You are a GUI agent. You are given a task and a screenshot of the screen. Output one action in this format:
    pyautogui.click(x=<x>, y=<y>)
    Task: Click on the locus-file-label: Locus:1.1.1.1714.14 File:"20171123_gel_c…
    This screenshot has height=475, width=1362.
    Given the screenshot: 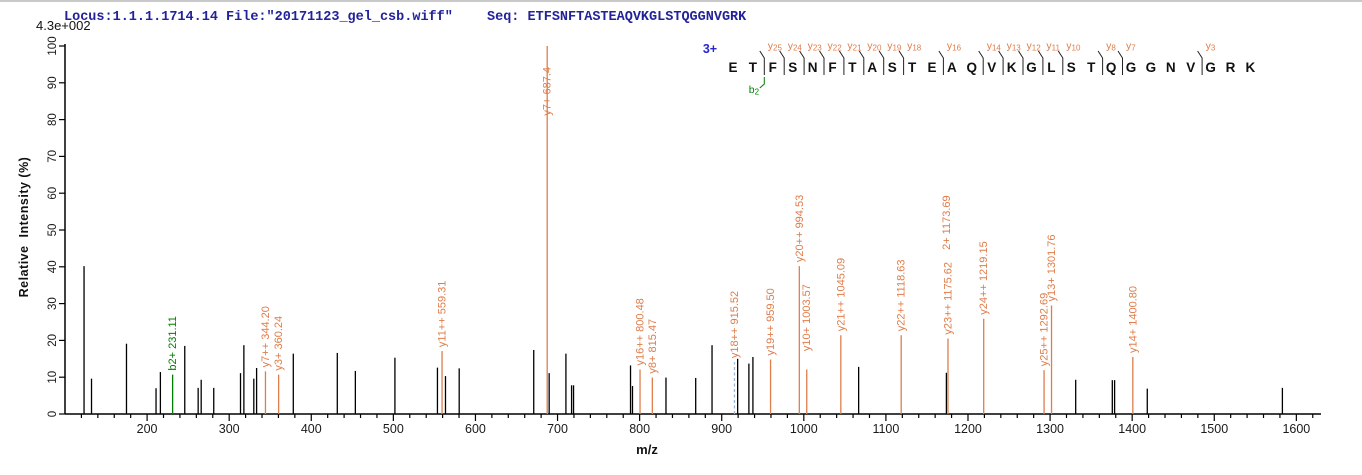 What is the action you would take?
    pyautogui.click(x=258, y=17)
    